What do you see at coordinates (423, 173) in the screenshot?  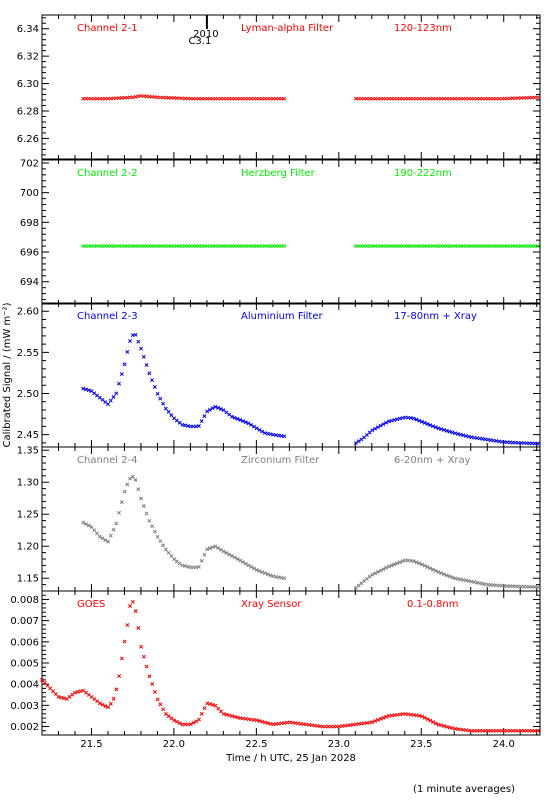 I see `panel-band-label: 190-222nm` at bounding box center [423, 173].